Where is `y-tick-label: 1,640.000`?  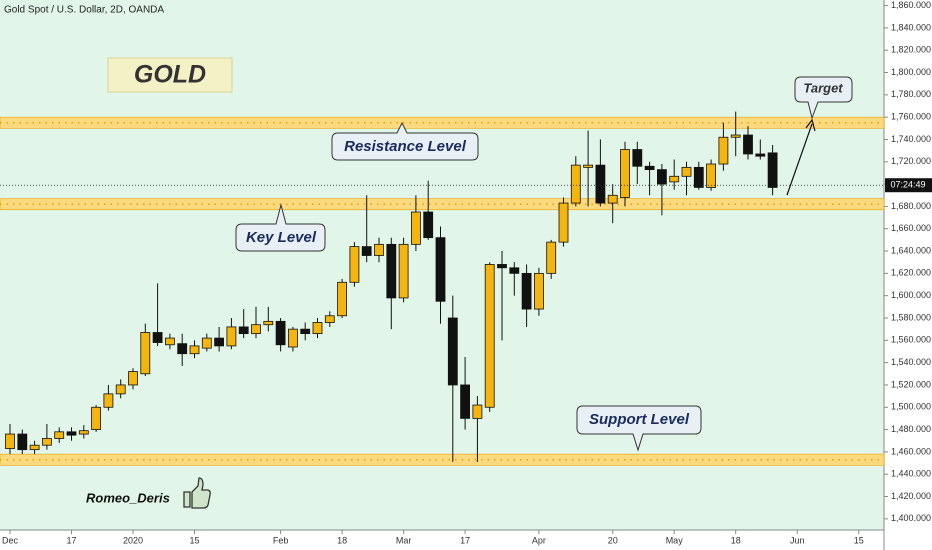 y-tick-label: 1,640.000 is located at coordinates (911, 250).